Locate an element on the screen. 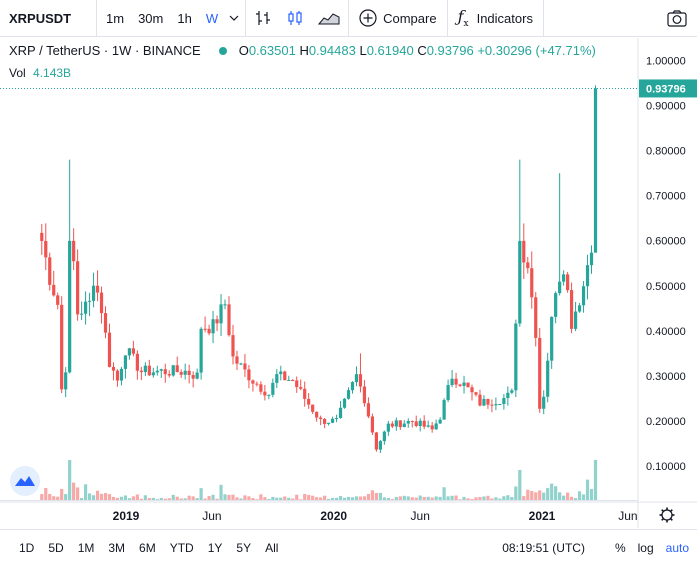 The image size is (697, 565). area-style-icon is located at coordinates (329, 18).